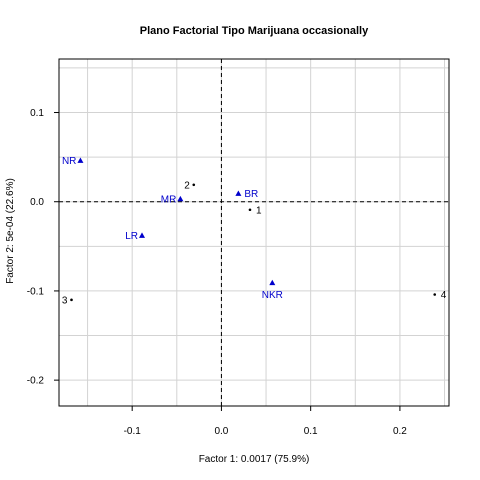 This screenshot has width=480, height=480. What do you see at coordinates (37, 202) in the screenshot?
I see `y-tick-label: 0.0` at bounding box center [37, 202].